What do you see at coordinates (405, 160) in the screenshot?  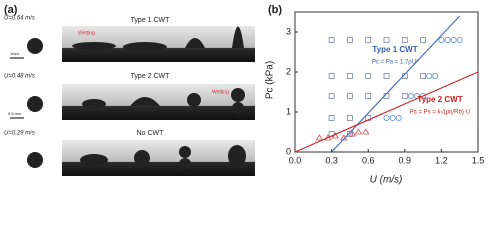 I see `x-tick-label: 0.9` at bounding box center [405, 160].